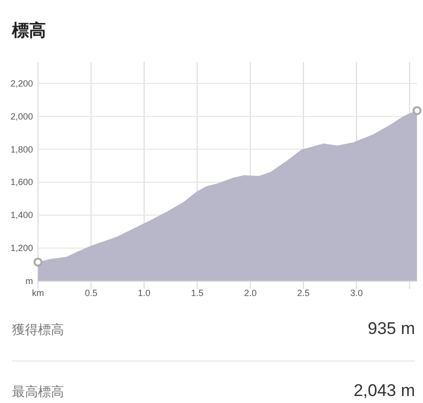 The width and height of the screenshot is (423, 403). Describe the element at coordinates (21, 149) in the screenshot. I see `y-tick-label: 1,800` at that location.